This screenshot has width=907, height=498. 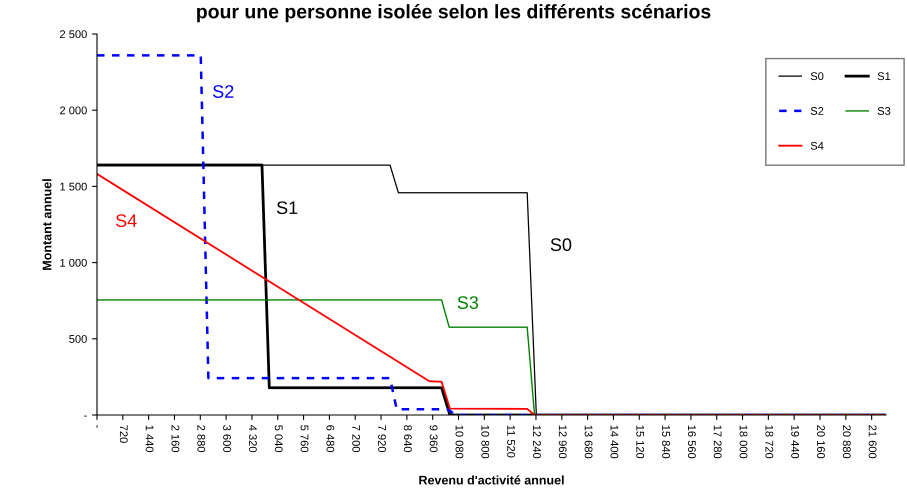 What do you see at coordinates (744, 442) in the screenshot?
I see `x-tick-label: 18 000` at bounding box center [744, 442].